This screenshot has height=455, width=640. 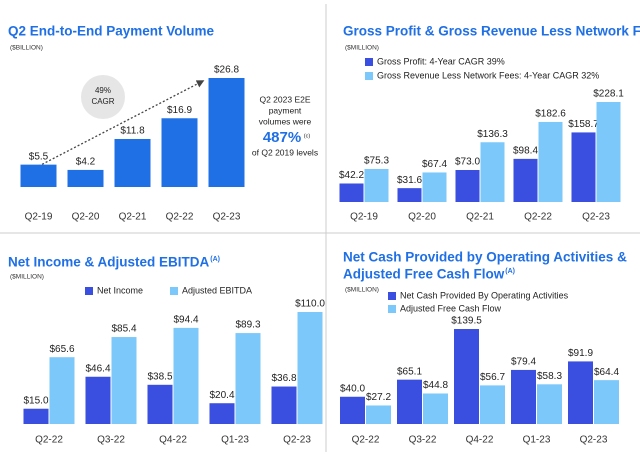 What do you see at coordinates (35, 400) in the screenshot?
I see `data-label: $15.0` at bounding box center [35, 400].